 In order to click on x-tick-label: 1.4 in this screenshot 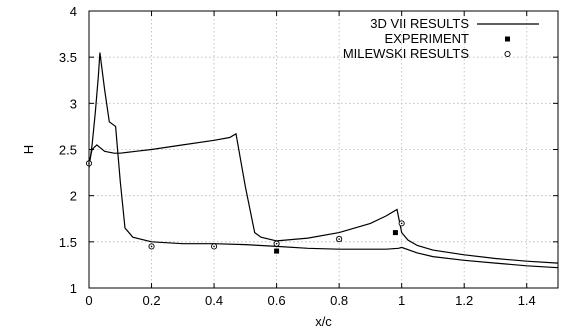, I will do `click(527, 300)`.